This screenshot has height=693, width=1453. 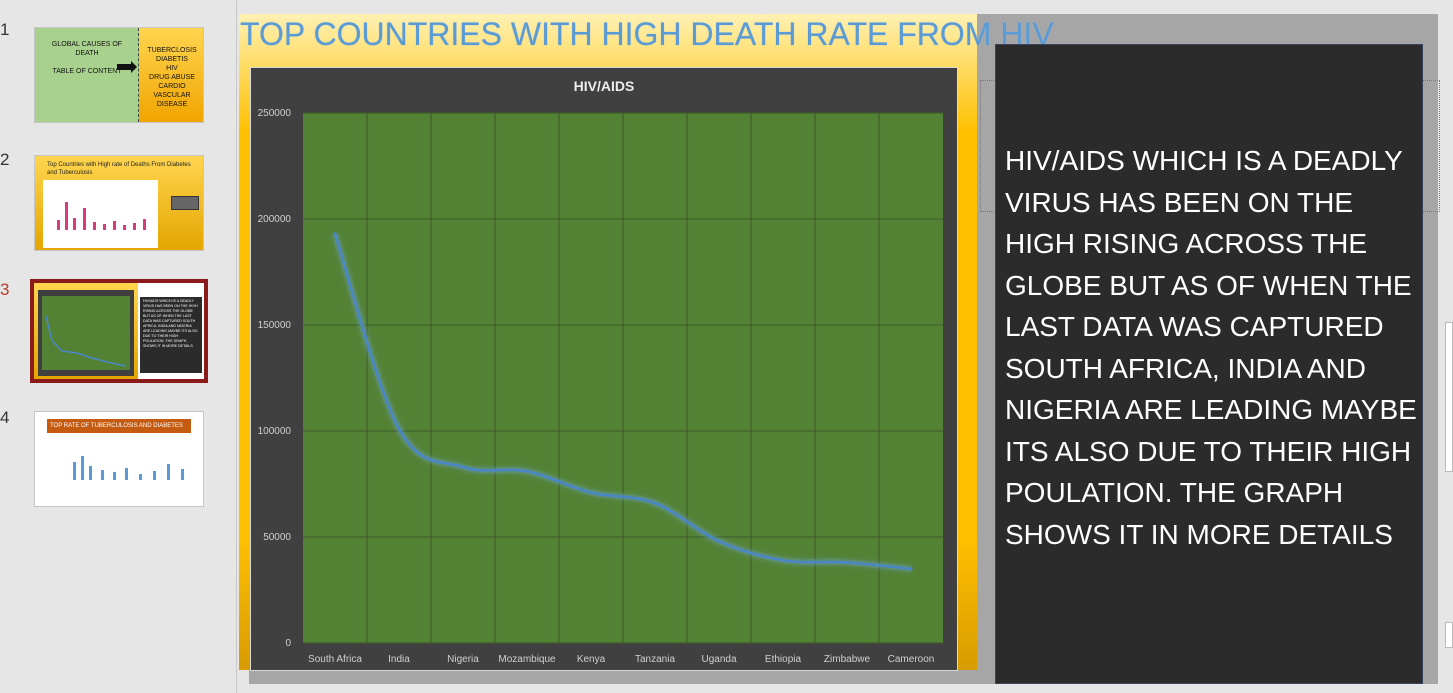 What do you see at coordinates (86, 341) in the screenshot?
I see `thumb3-line` at bounding box center [86, 341].